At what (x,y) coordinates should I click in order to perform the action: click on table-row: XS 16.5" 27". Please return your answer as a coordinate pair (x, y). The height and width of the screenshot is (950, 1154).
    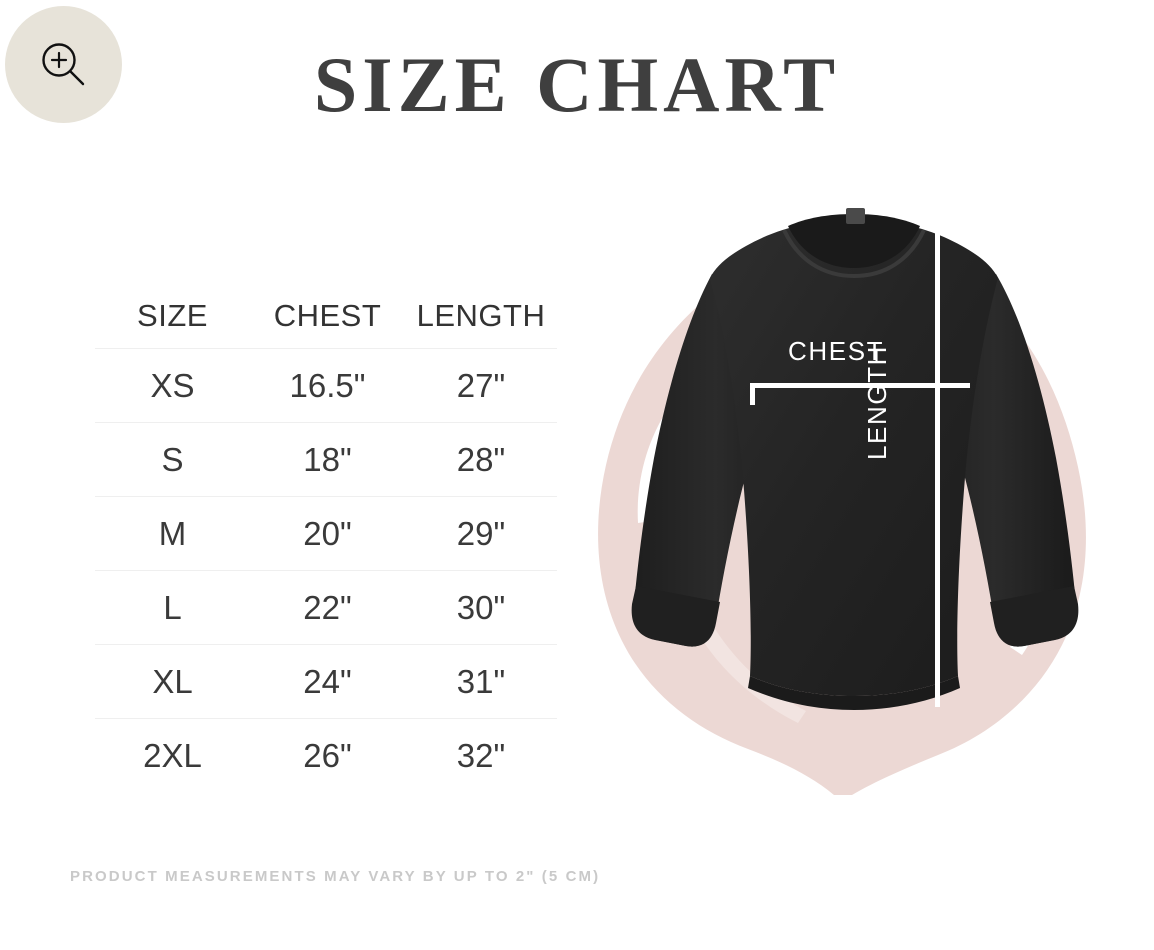
    Looking at the image, I should click on (326, 385).